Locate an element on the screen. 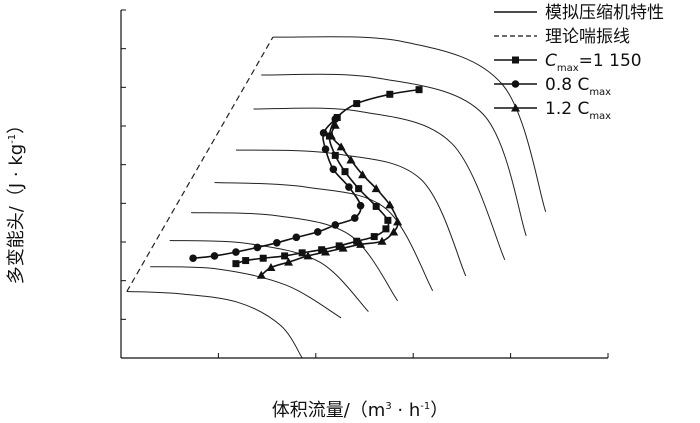  legend-label: 0.8 Cmax is located at coordinates (578, 86).